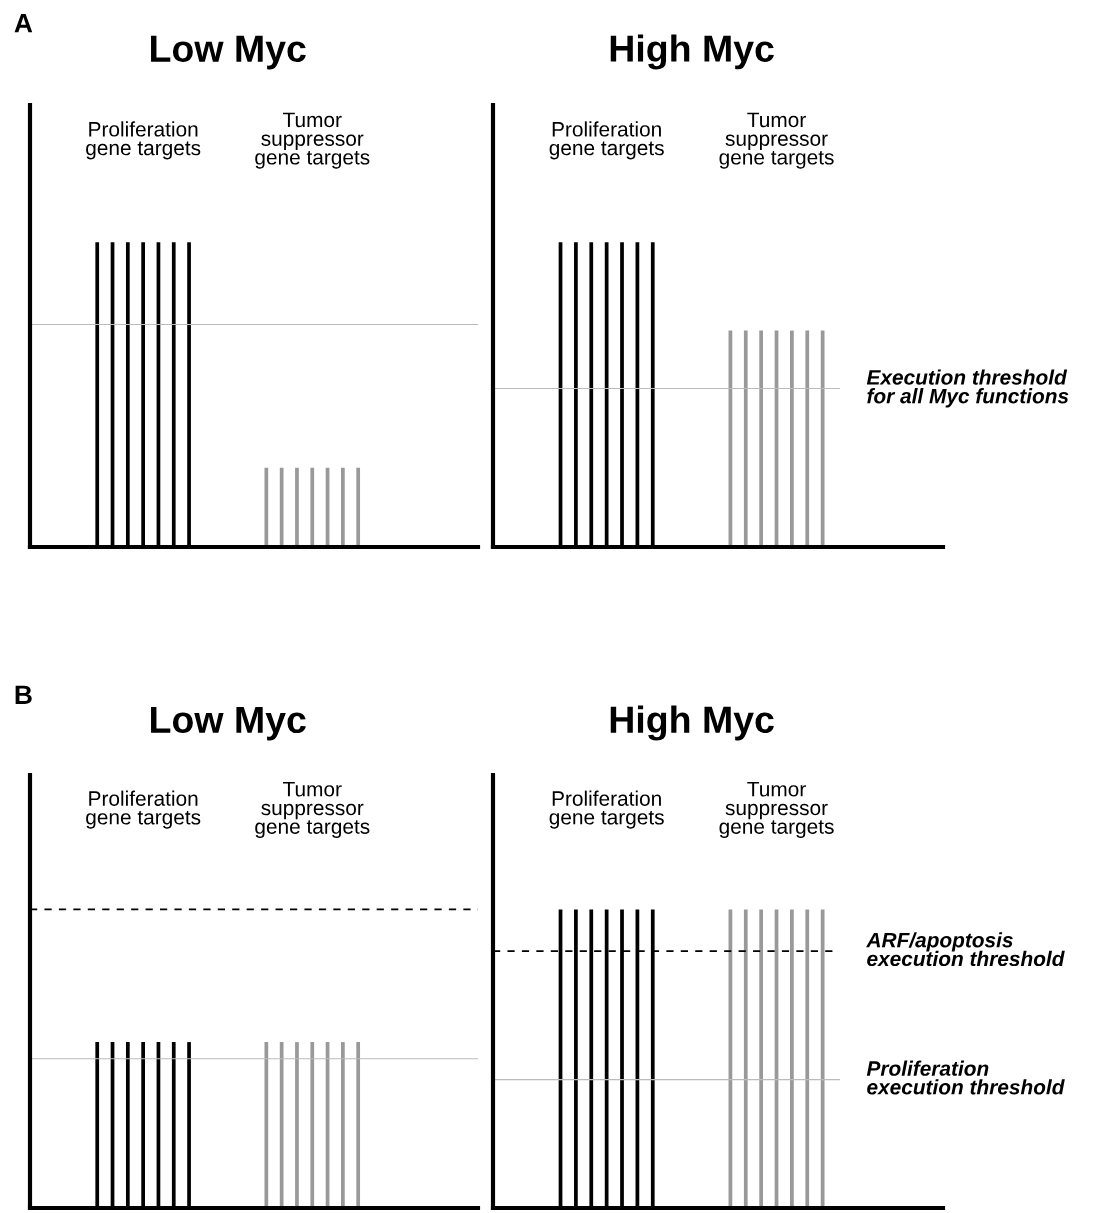 This screenshot has height=1213, width=1109. What do you see at coordinates (967, 388) in the screenshot?
I see `ref-line-label: Execution threshold for all Myc functions` at bounding box center [967, 388].